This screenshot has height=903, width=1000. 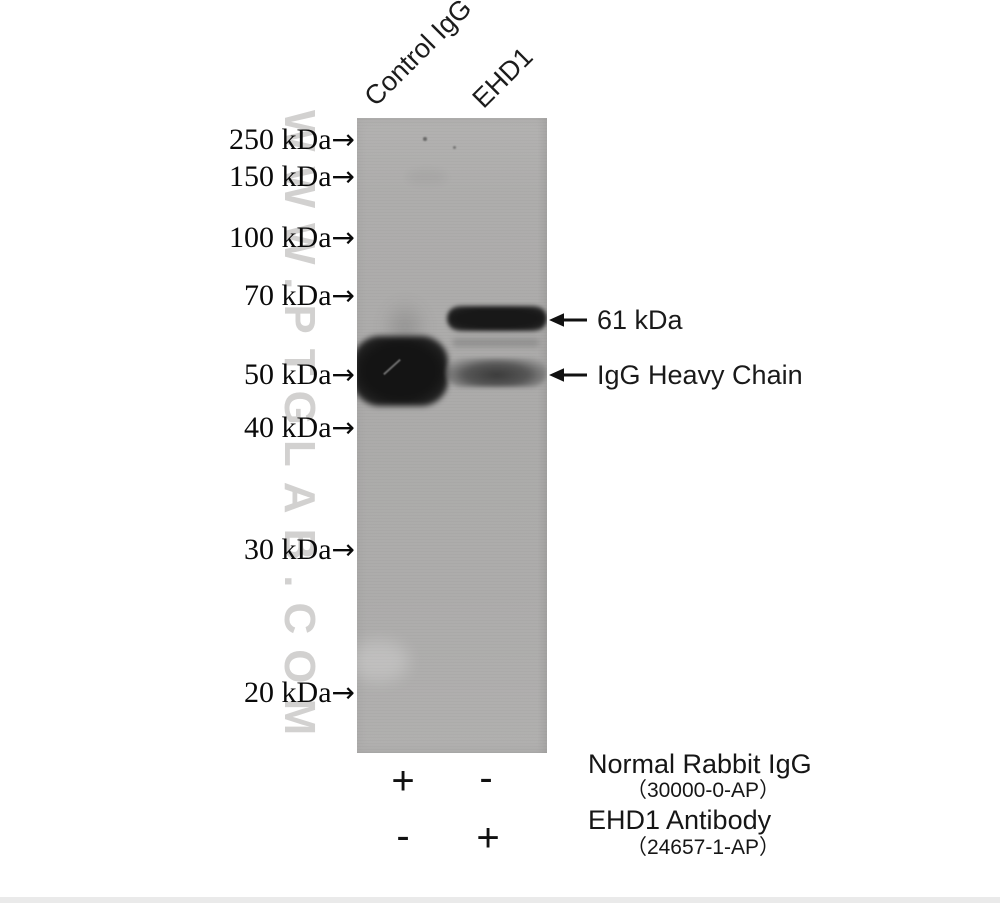 I want to click on condition2-name: EHD1 Antibody, so click(x=680, y=820).